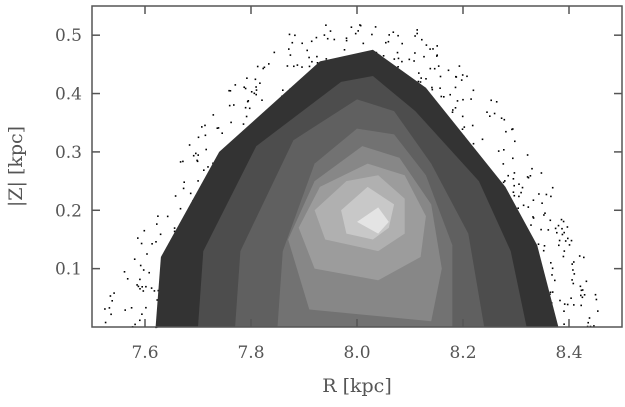  What do you see at coordinates (68, 270) in the screenshot?
I see `y-tick-label: 0.1` at bounding box center [68, 270].